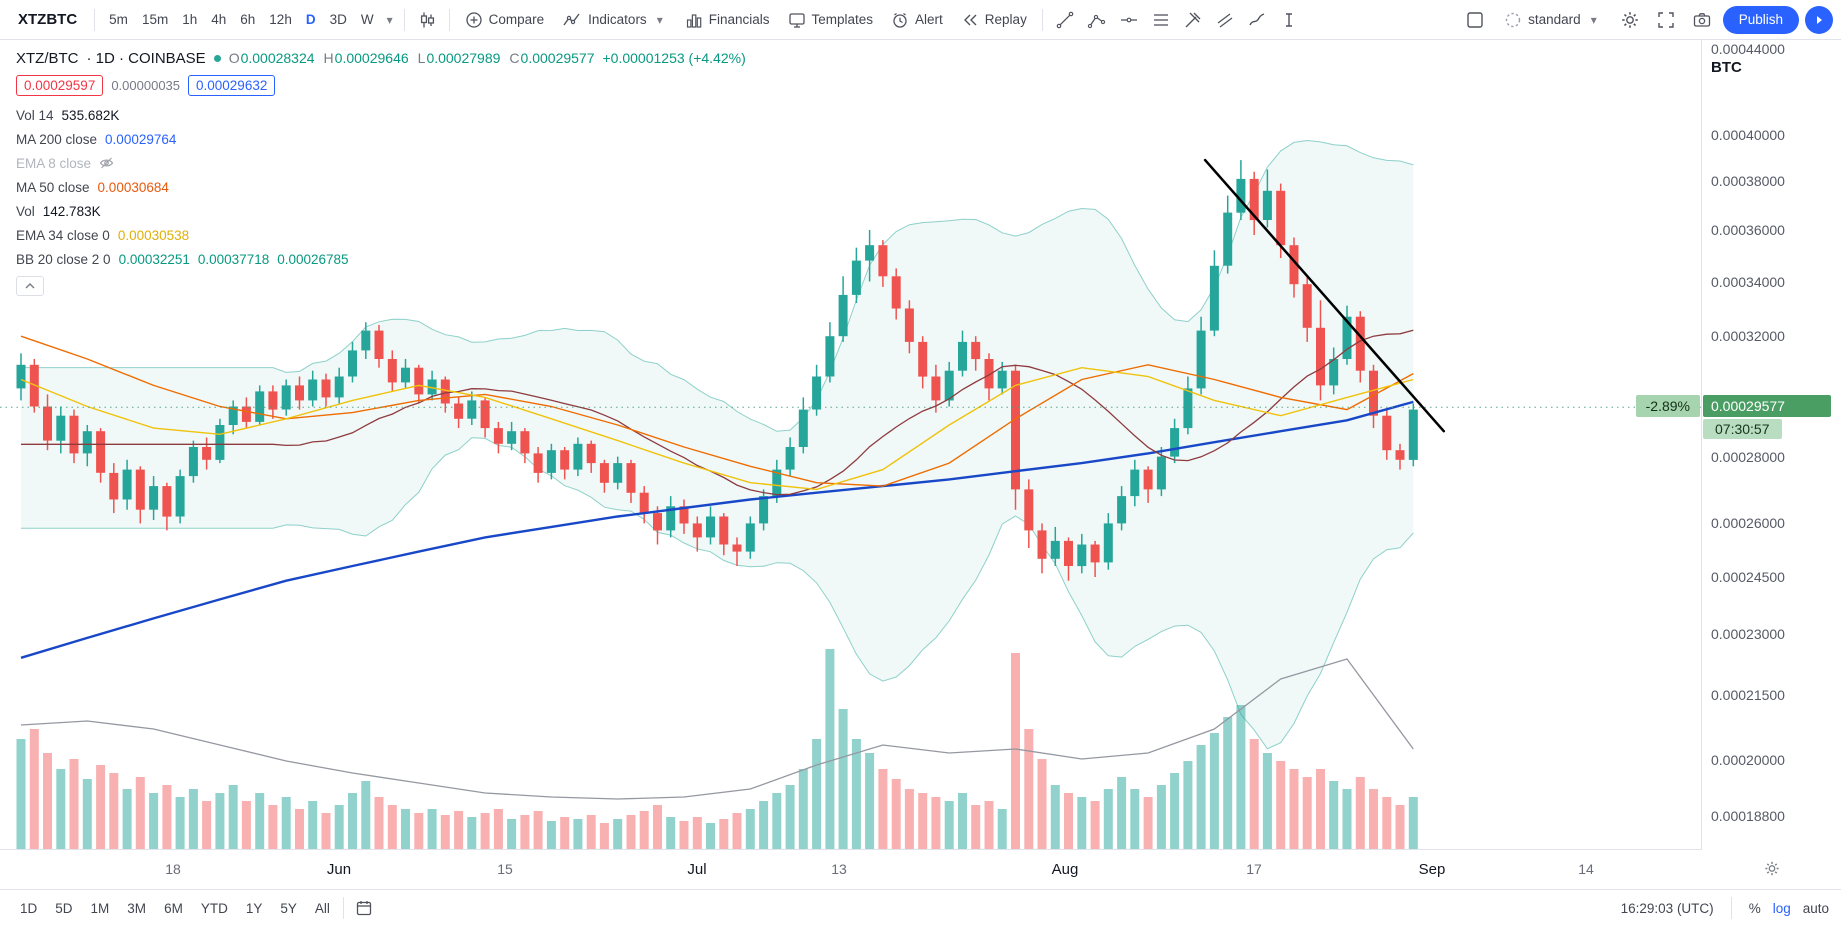 This screenshot has width=1841, height=925. What do you see at coordinates (190, 19) in the screenshot?
I see `interval-1h: 1h` at bounding box center [190, 19].